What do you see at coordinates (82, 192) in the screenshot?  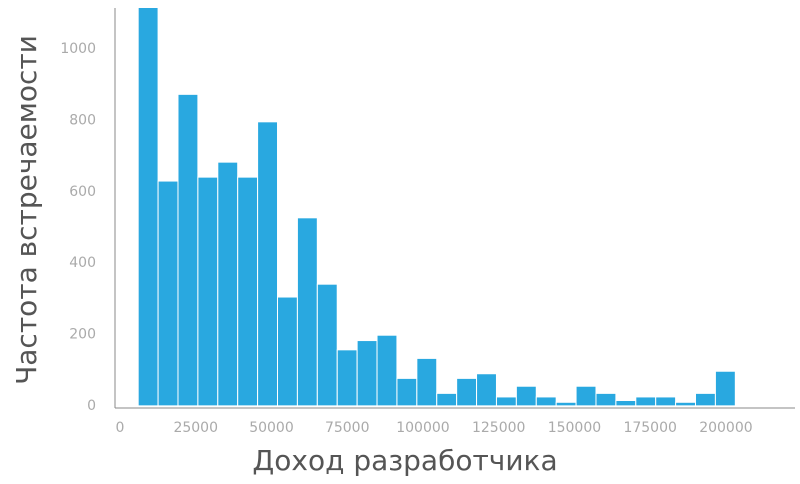 I see `y-tick-label: 600` at bounding box center [82, 192].